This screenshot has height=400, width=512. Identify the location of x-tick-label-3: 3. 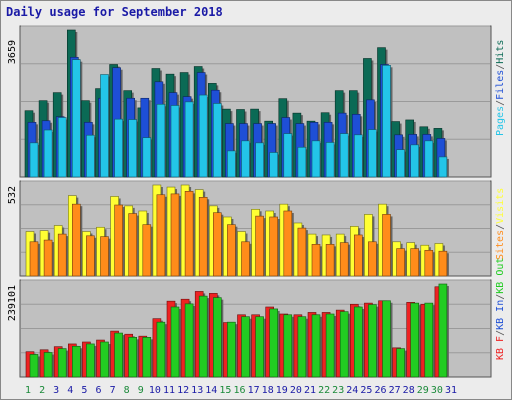
(56, 390).